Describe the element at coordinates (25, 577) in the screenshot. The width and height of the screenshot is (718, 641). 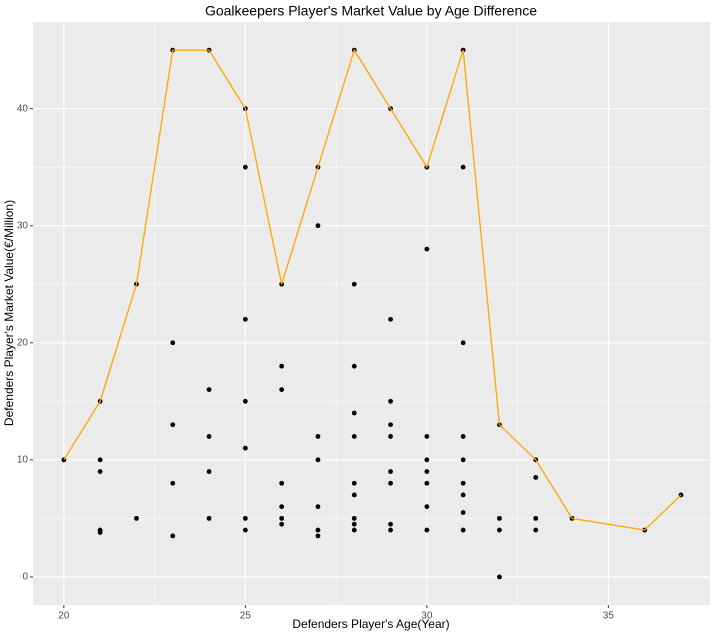
I see `y-tick-label: 0` at that location.